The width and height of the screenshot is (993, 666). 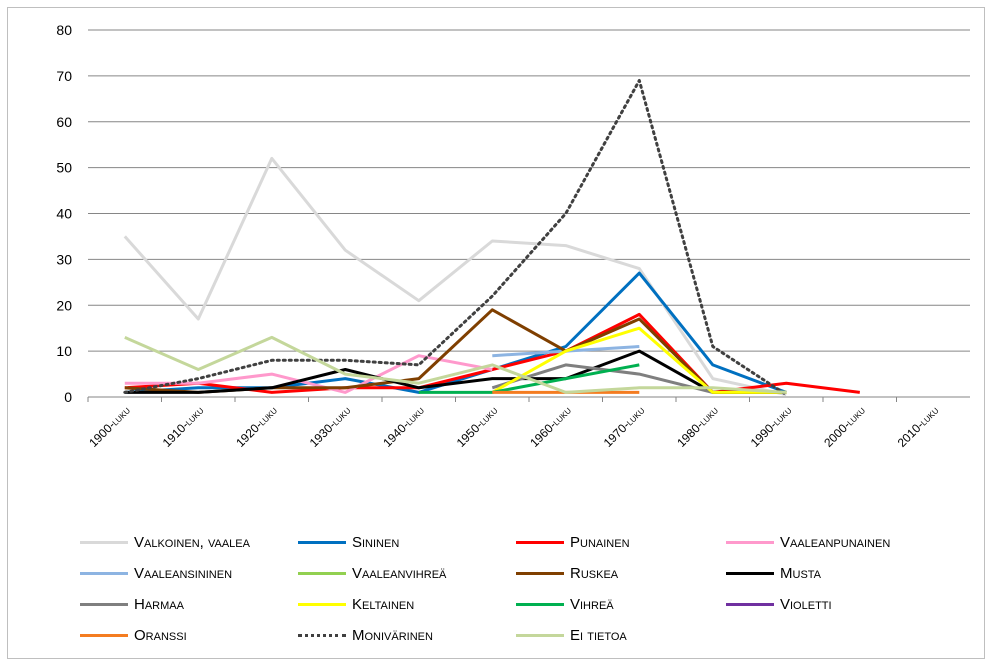 I want to click on legend-item: Keltainen, so click(x=356, y=604).